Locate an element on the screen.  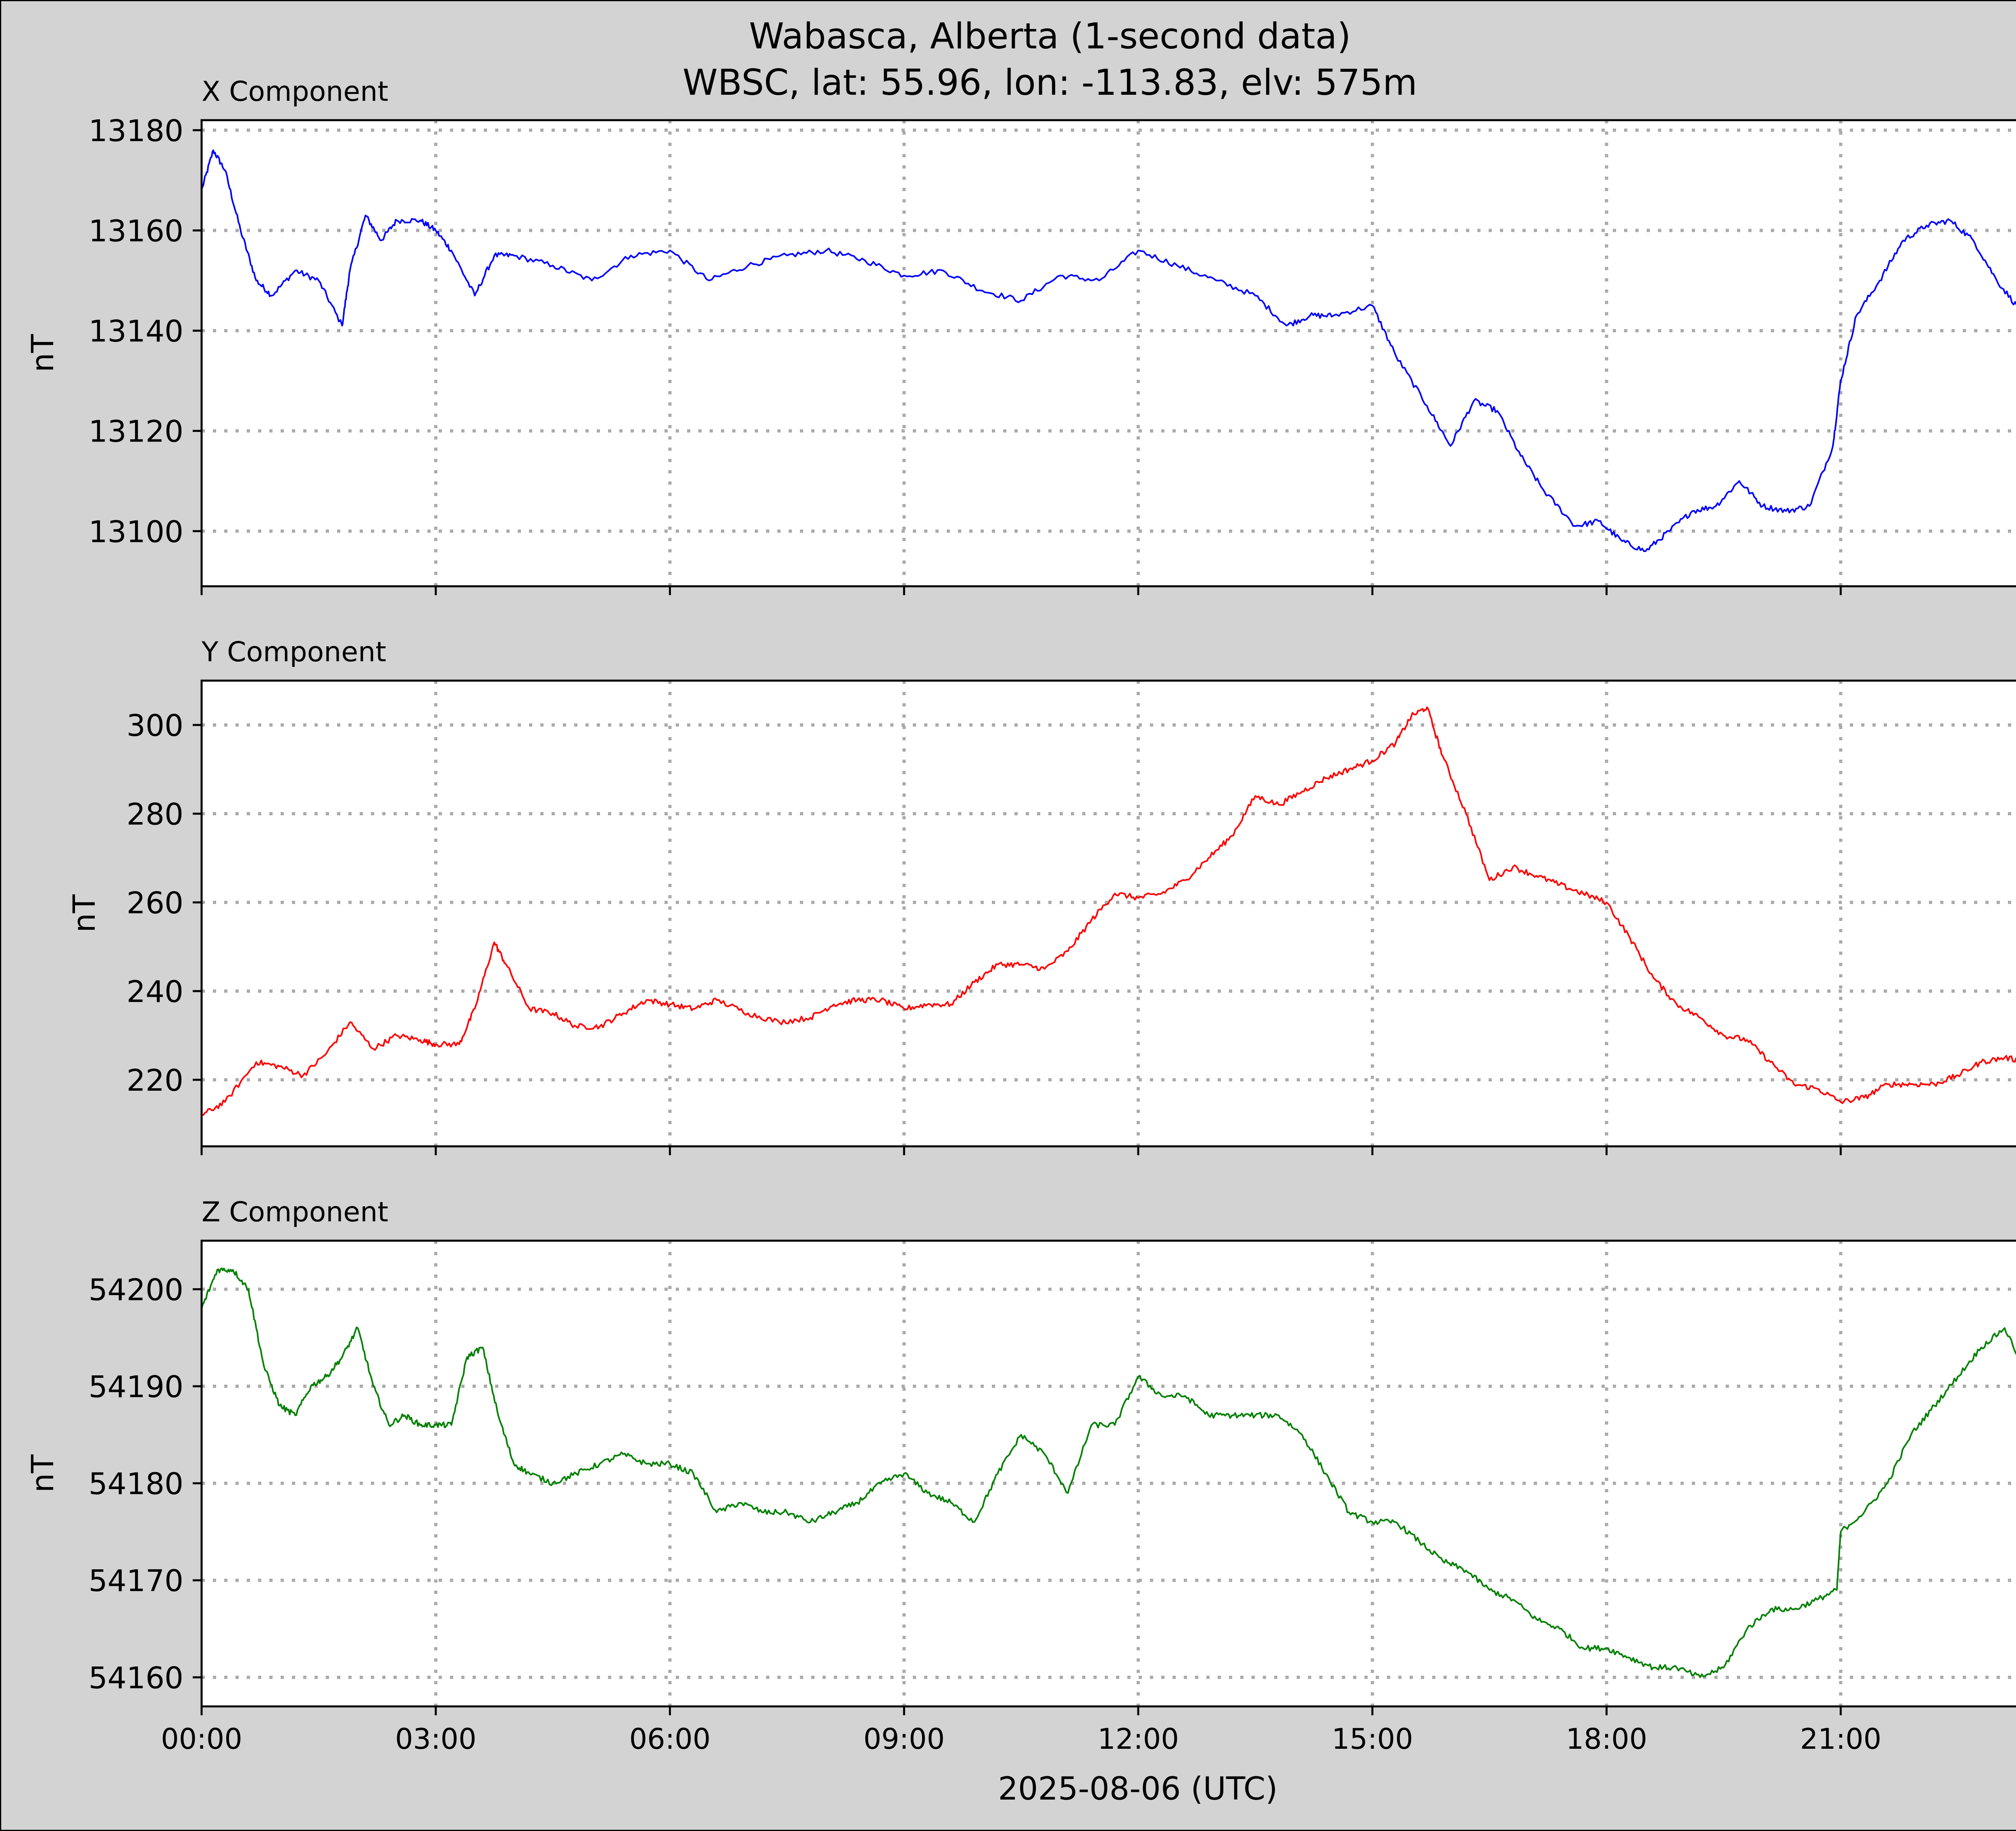
x-tick-label: 03:00 is located at coordinates (436, 1739).